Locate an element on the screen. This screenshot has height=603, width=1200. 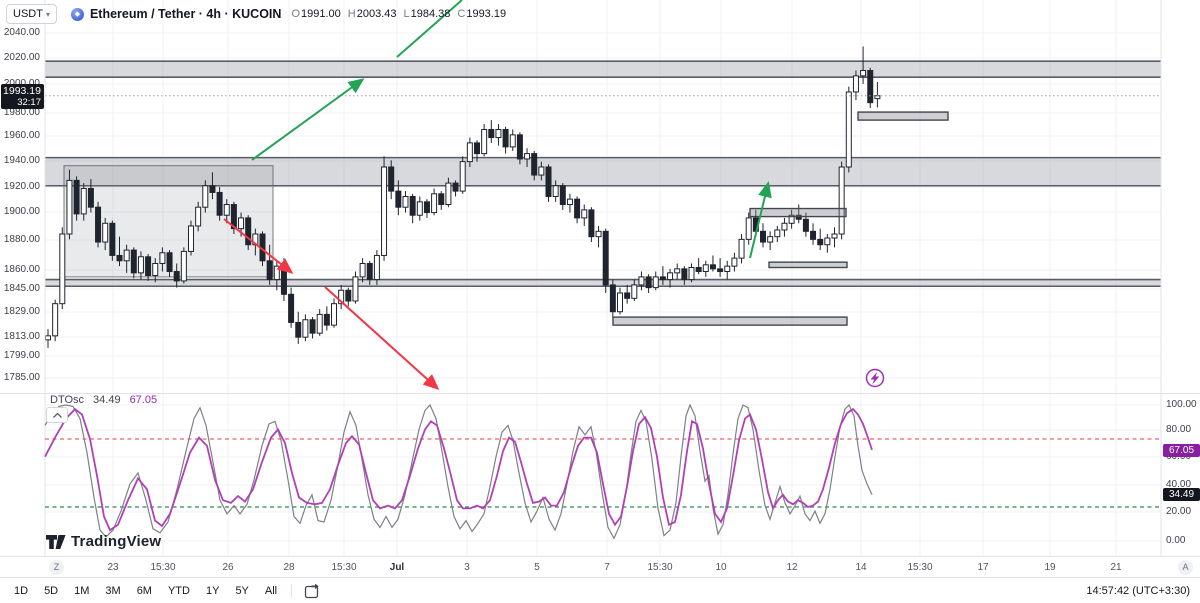
go-to-date-button is located at coordinates (312, 591).